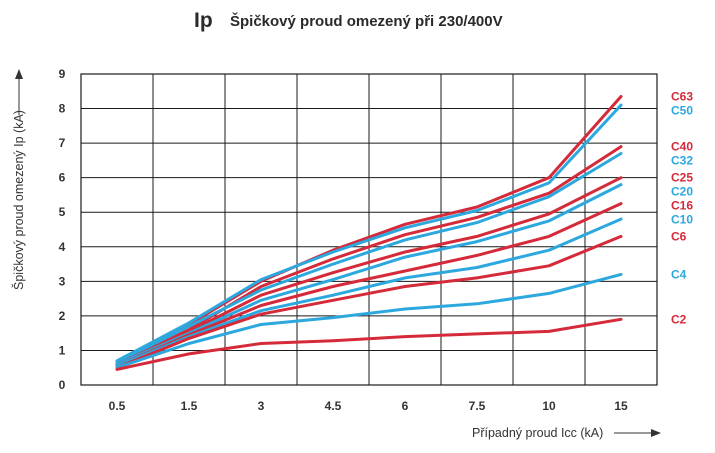 Image resolution: width=715 pixels, height=453 pixels. What do you see at coordinates (62, 385) in the screenshot?
I see `y-tick-label: 0` at bounding box center [62, 385].